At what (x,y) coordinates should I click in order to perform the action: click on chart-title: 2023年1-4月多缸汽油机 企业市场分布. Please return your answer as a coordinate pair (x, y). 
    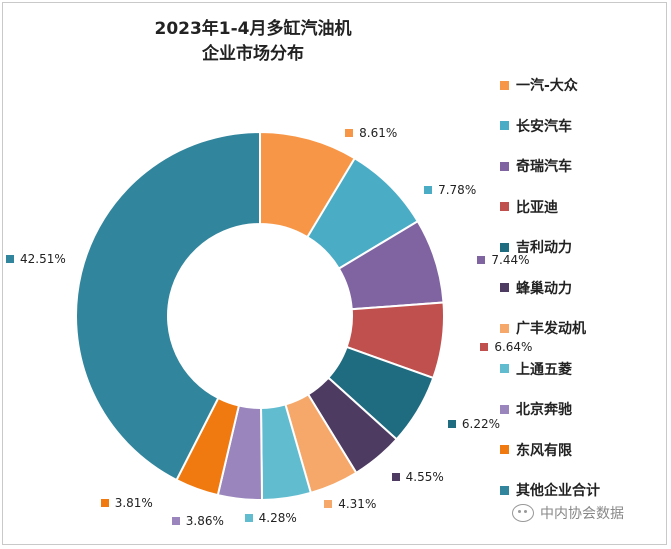
    Looking at the image, I should click on (253, 42).